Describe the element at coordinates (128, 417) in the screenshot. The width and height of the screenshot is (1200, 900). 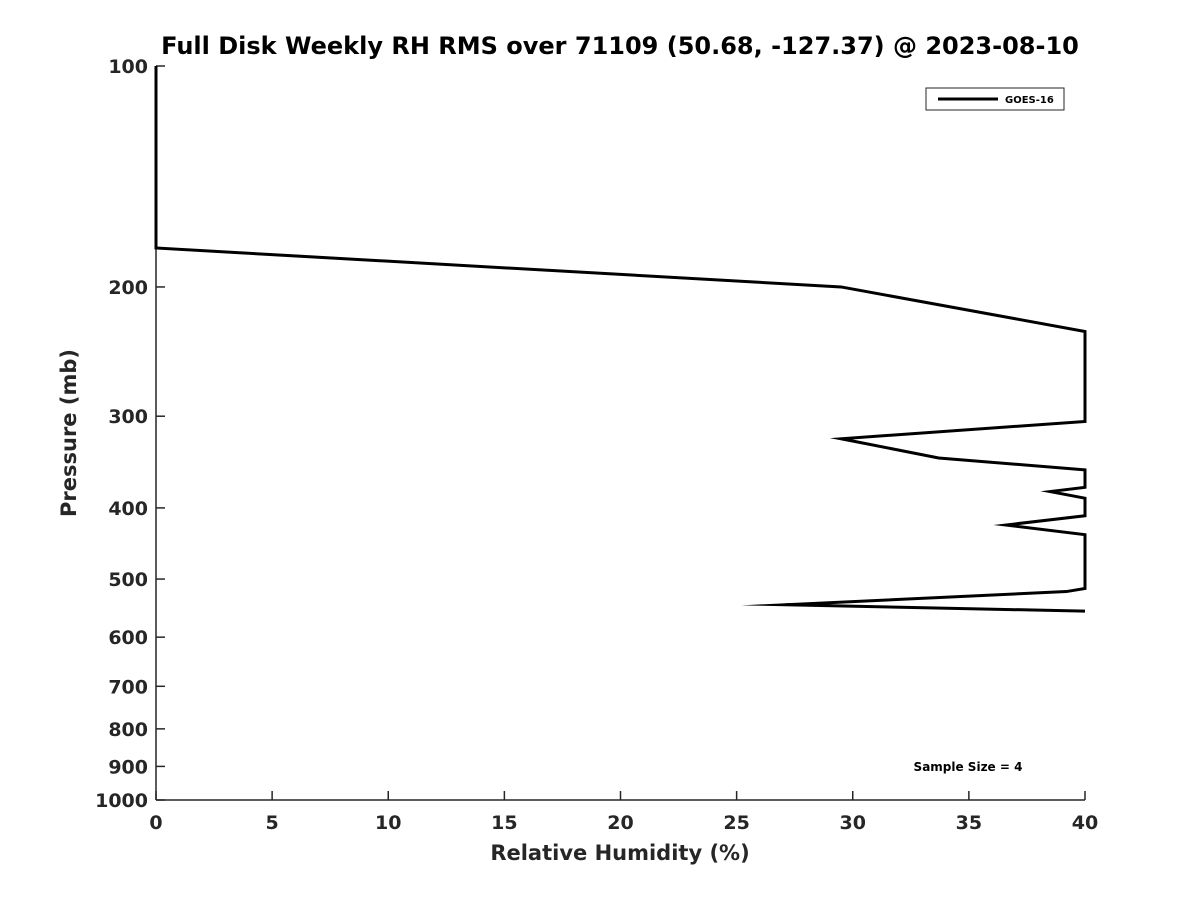
I see `y-tick-label: 300` at that location.